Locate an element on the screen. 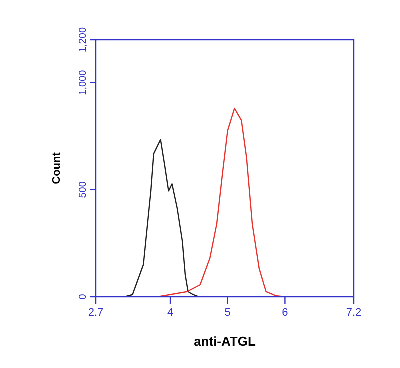 This screenshot has width=400, height=368. x-tick-label: 6 is located at coordinates (285, 313).